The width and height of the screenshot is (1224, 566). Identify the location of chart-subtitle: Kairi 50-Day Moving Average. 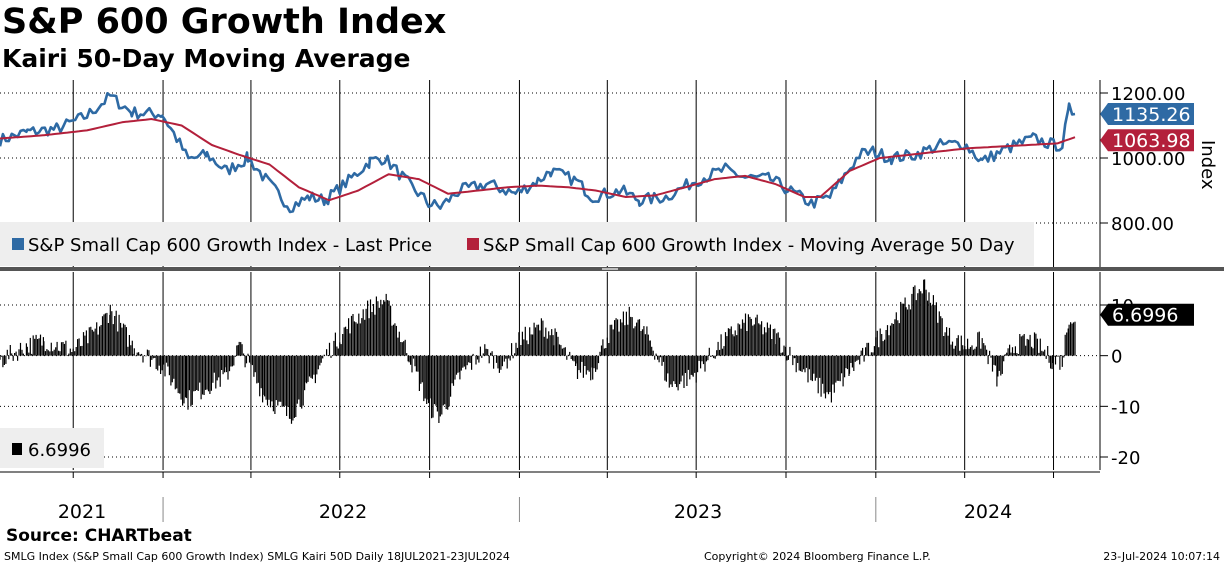
(206, 58).